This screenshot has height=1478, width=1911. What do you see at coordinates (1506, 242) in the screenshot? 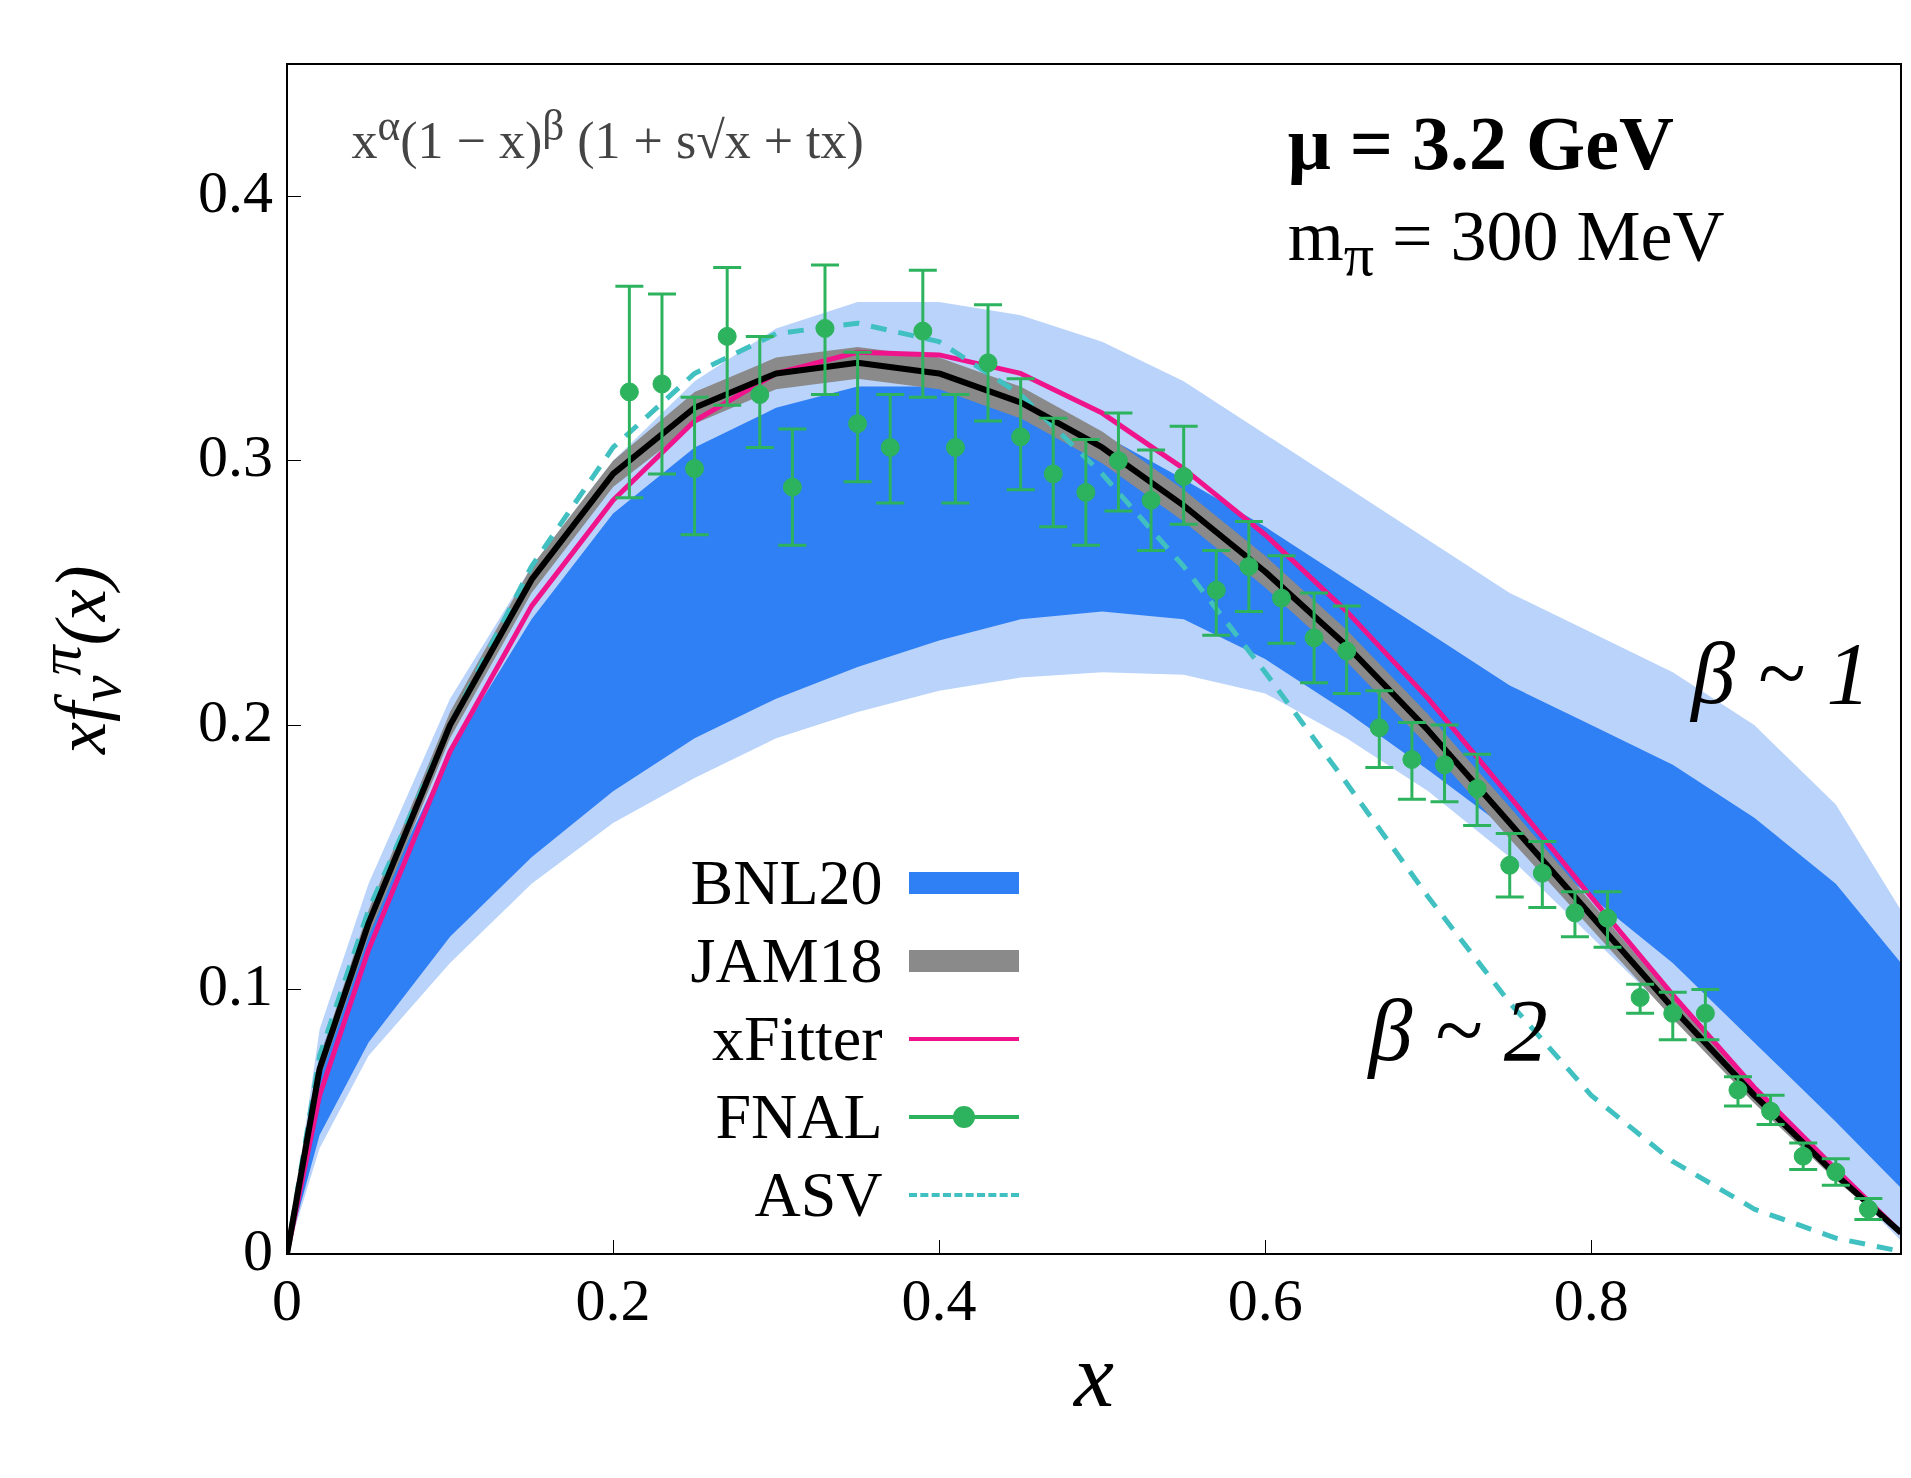
I see `annotation: m$_{π}$ = 300 MeV` at bounding box center [1506, 242].